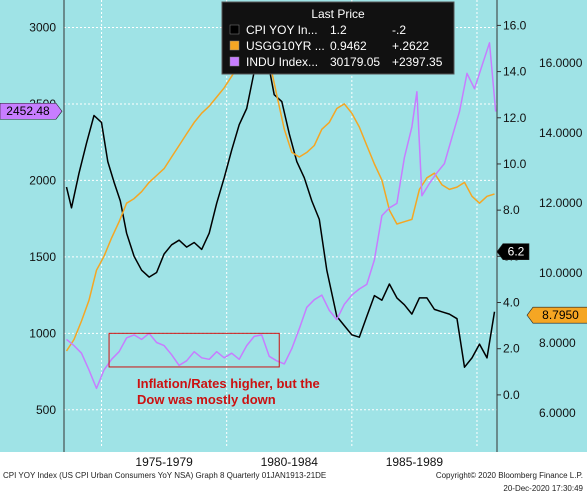 This screenshot has height=502, width=587. Describe the element at coordinates (415, 462) in the screenshot. I see `x-tick-label: 1985-1989` at that location.